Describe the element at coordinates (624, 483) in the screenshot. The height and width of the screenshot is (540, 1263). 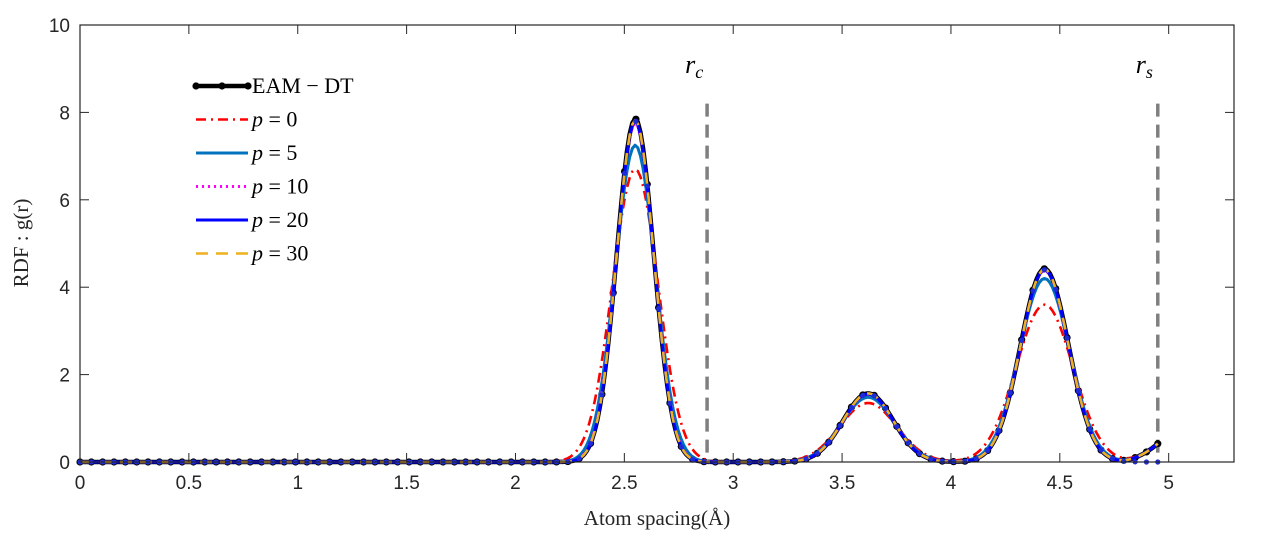
I see `x-tick-label: 2.5` at that location.